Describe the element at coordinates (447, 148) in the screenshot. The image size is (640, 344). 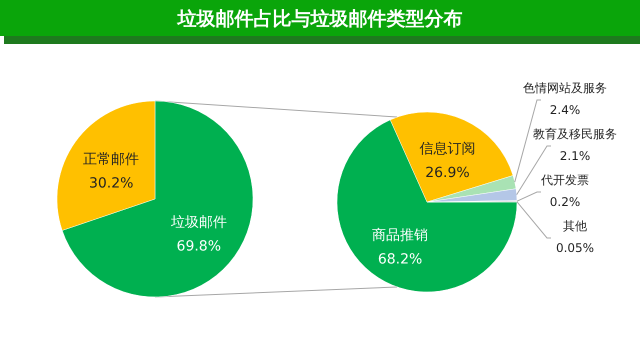
I see `slice-label: 信息订阅` at that location.